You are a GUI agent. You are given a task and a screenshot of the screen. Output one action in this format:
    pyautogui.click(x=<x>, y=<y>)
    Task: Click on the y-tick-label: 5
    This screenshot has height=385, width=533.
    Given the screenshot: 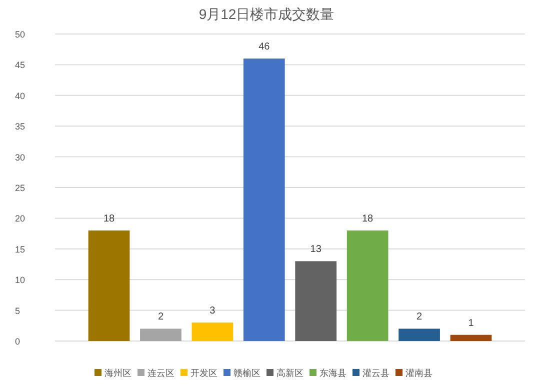 What is the action you would take?
    pyautogui.click(x=17, y=311)
    